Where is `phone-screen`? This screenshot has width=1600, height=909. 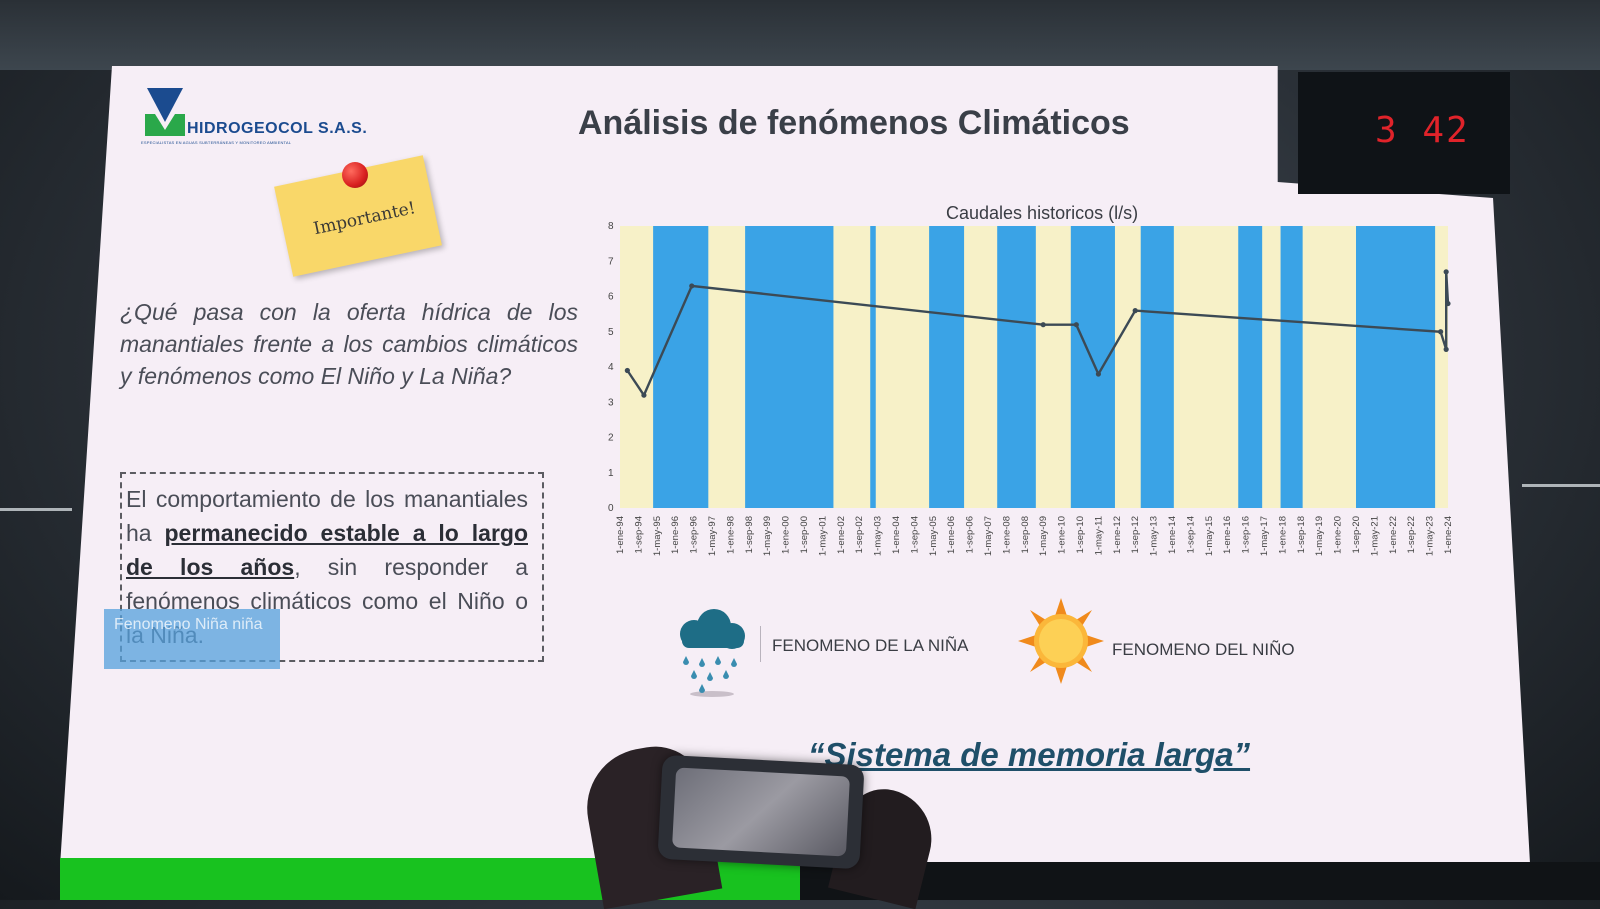
phone-screen is located at coordinates (761, 812).